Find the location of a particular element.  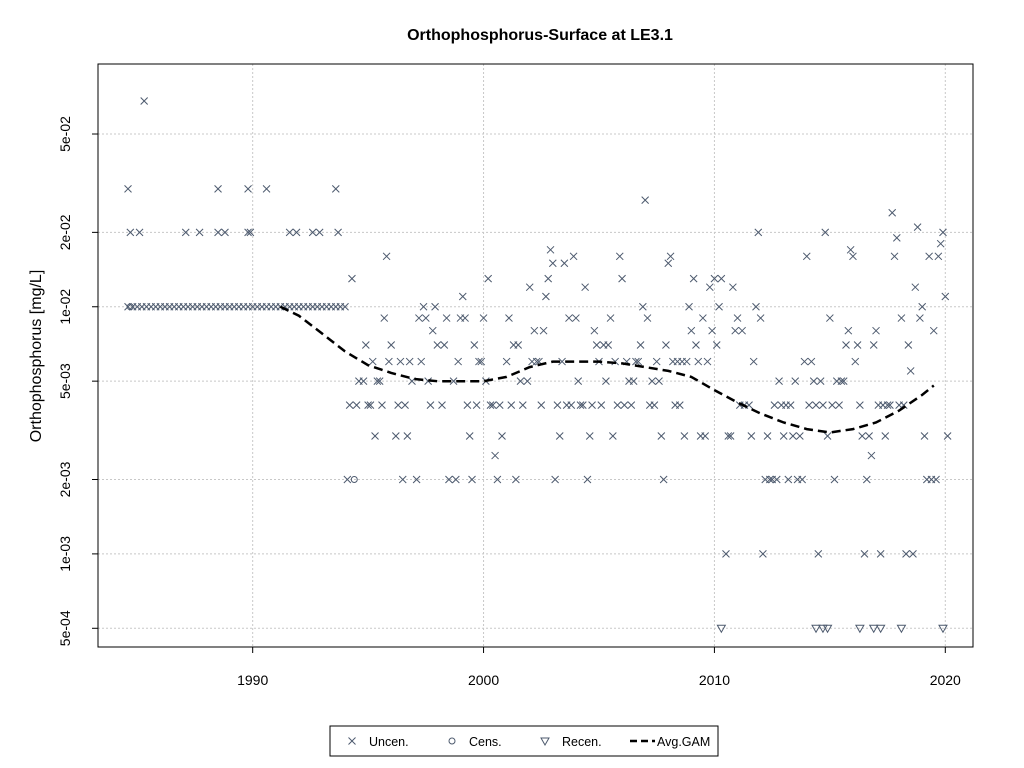

gam-line is located at coordinates (607, 369).